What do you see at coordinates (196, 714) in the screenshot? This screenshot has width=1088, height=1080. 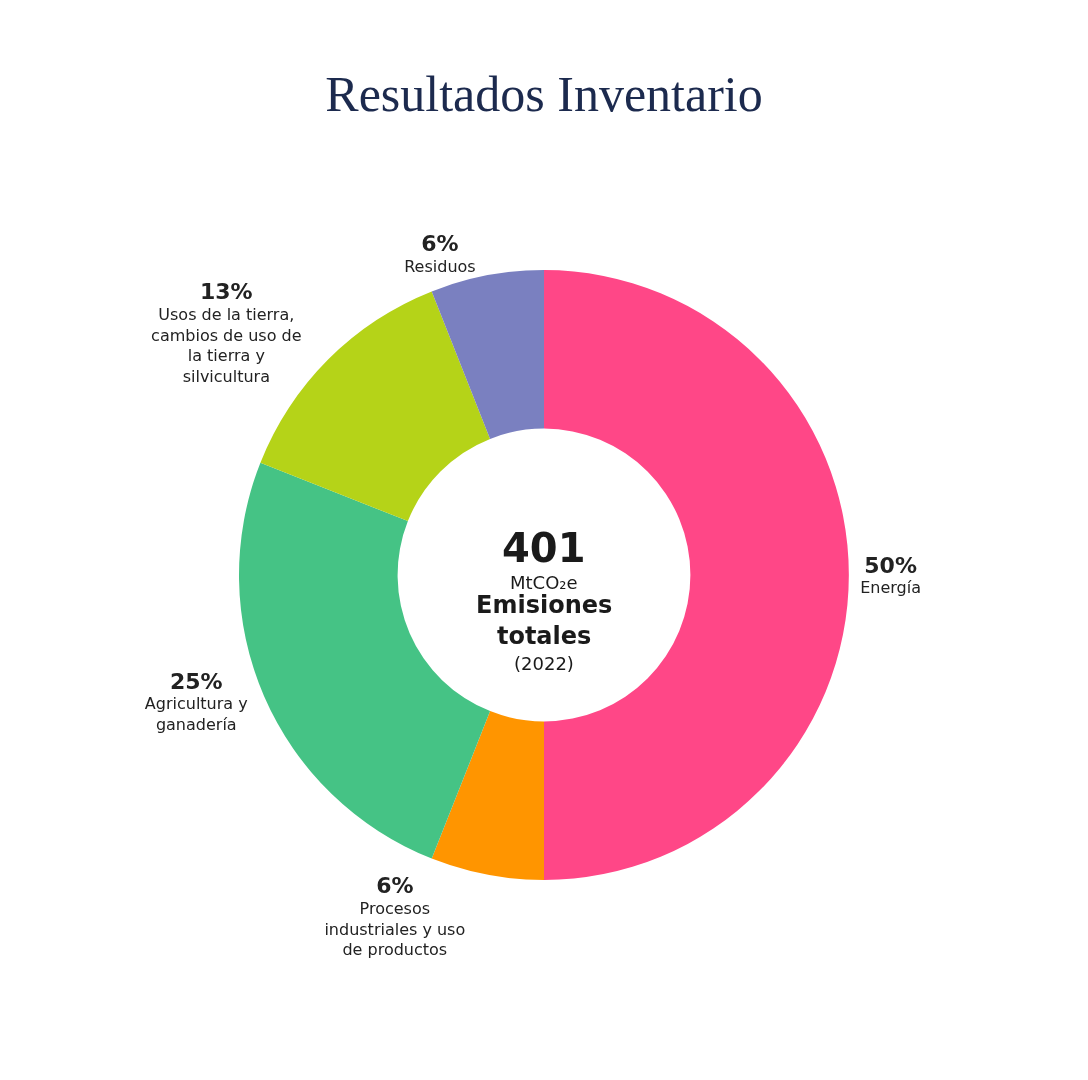 I see `slice-label: Agricultura y ganadería` at bounding box center [196, 714].